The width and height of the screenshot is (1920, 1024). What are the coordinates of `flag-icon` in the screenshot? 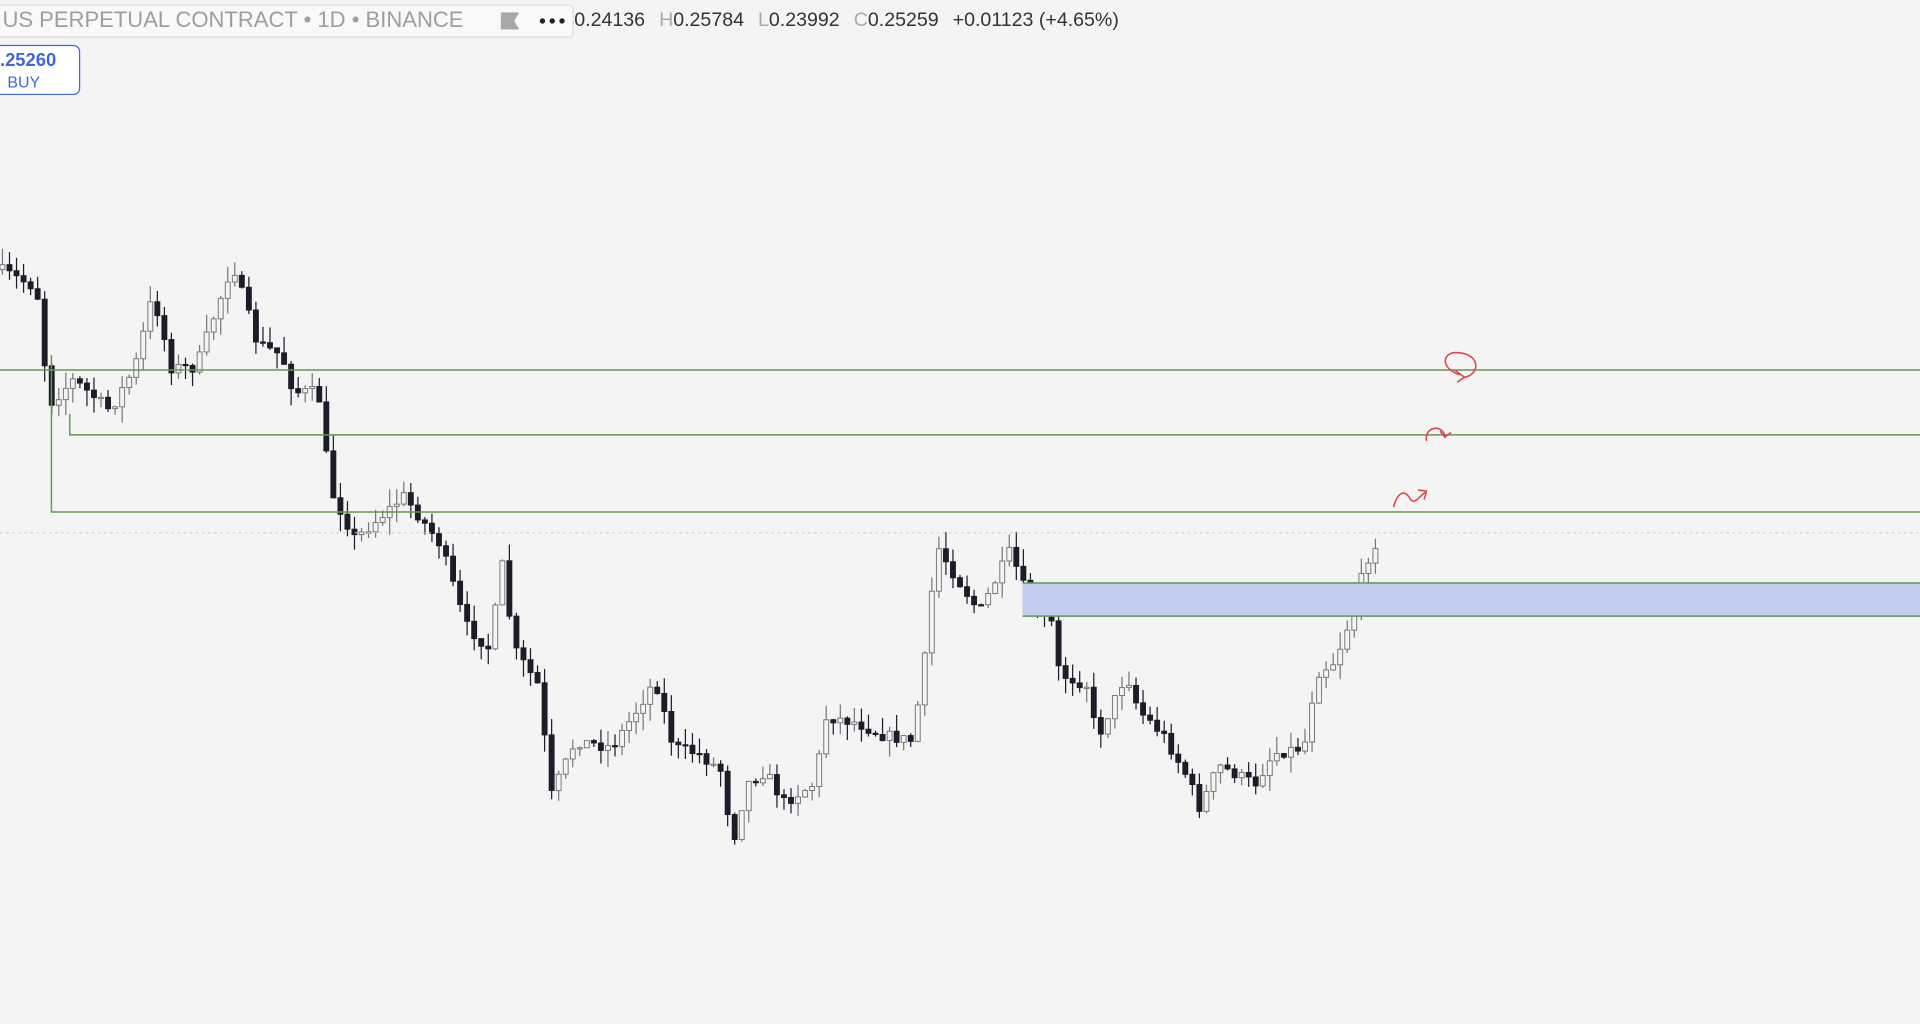 It's located at (510, 21).